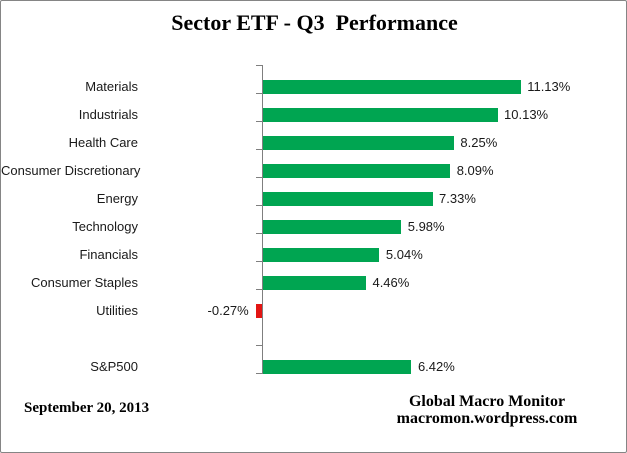 The height and width of the screenshot is (453, 627). I want to click on value-label: 6.42%, so click(436, 366).